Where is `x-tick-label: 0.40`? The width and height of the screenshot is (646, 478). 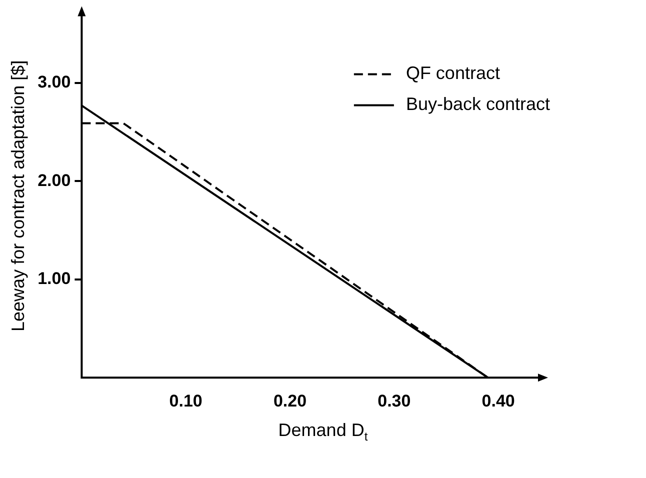
x-tick-label: 0.40 is located at coordinates (498, 400).